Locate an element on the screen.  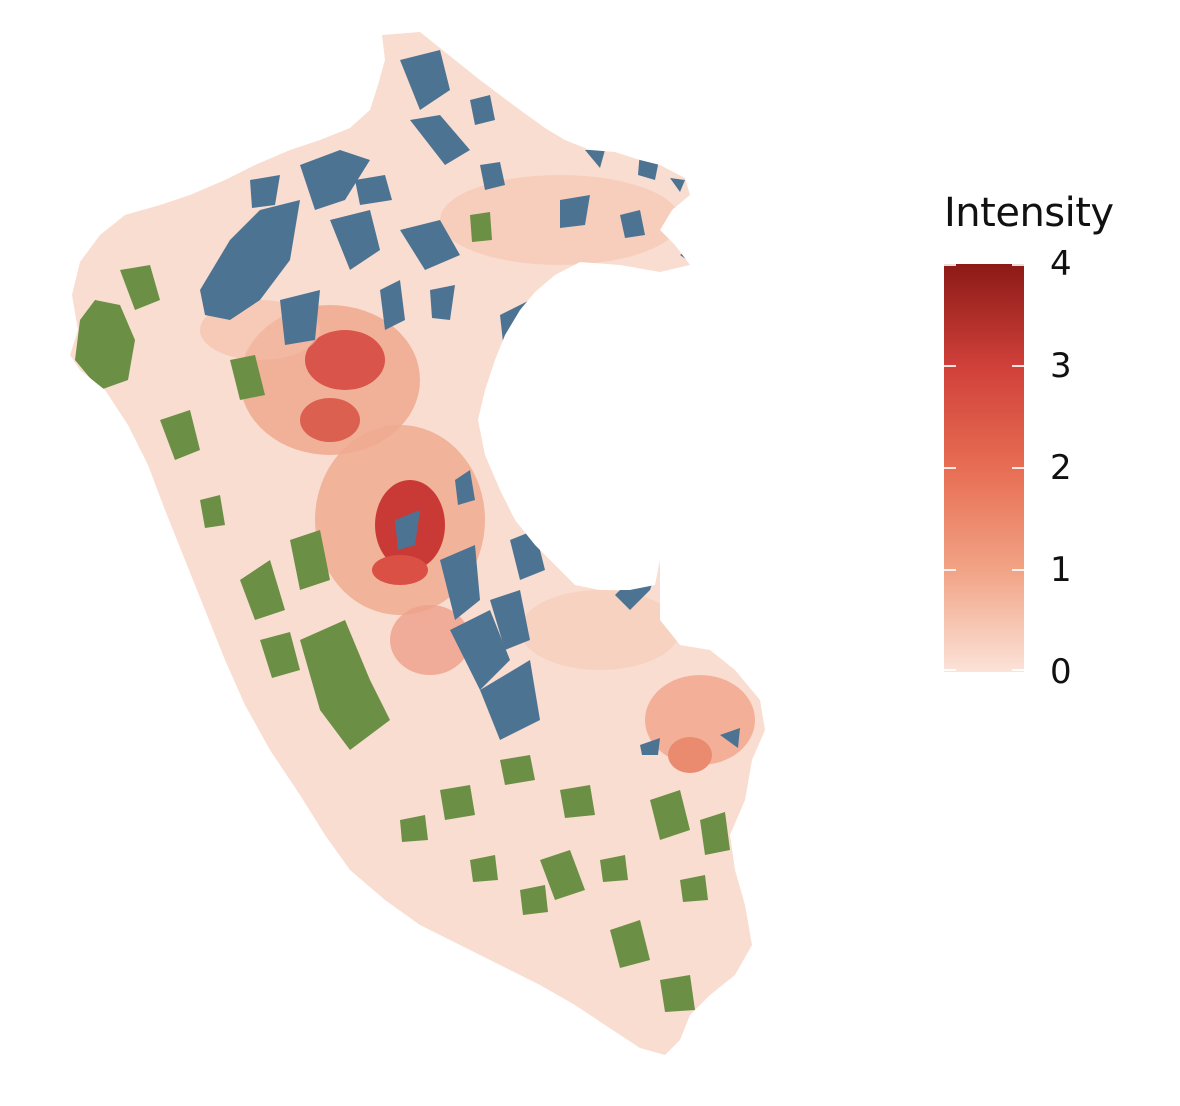
legend-tick-label: 3 is located at coordinates (1061, 366).